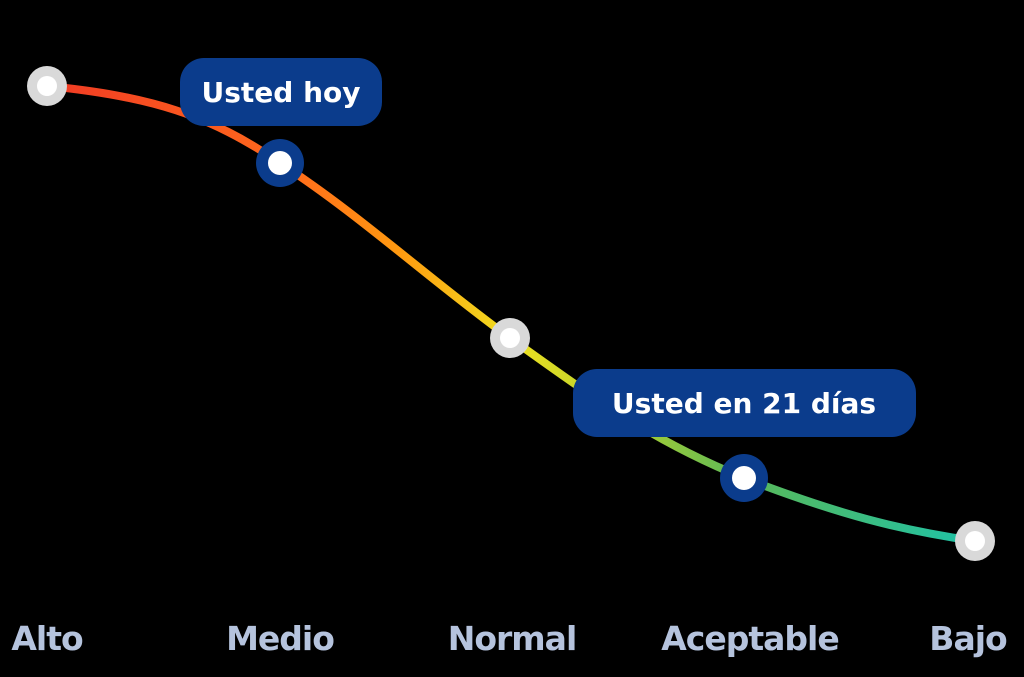 This screenshot has width=1024, height=677. What do you see at coordinates (744, 478) in the screenshot?
I see `marker-future` at bounding box center [744, 478].